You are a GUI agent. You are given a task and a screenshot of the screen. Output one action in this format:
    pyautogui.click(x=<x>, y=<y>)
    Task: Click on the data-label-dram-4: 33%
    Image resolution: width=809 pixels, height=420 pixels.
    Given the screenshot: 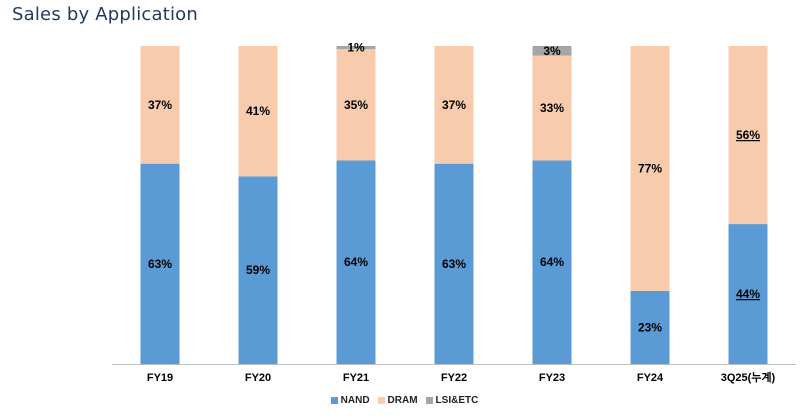 What is the action you would take?
    pyautogui.click(x=552, y=108)
    